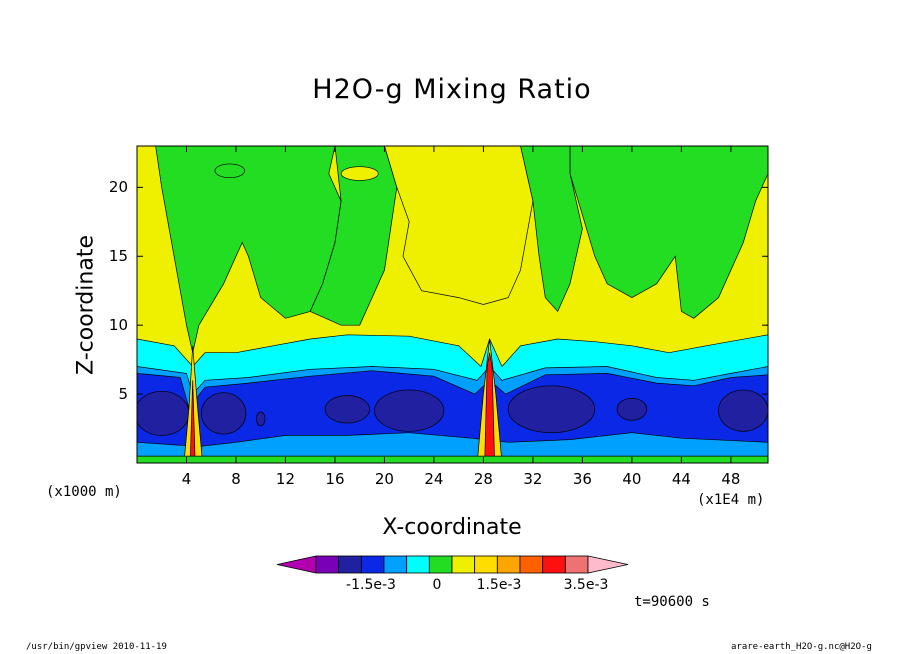 The width and height of the screenshot is (904, 654). I want to click on x-tick-label: 16, so click(335, 479).